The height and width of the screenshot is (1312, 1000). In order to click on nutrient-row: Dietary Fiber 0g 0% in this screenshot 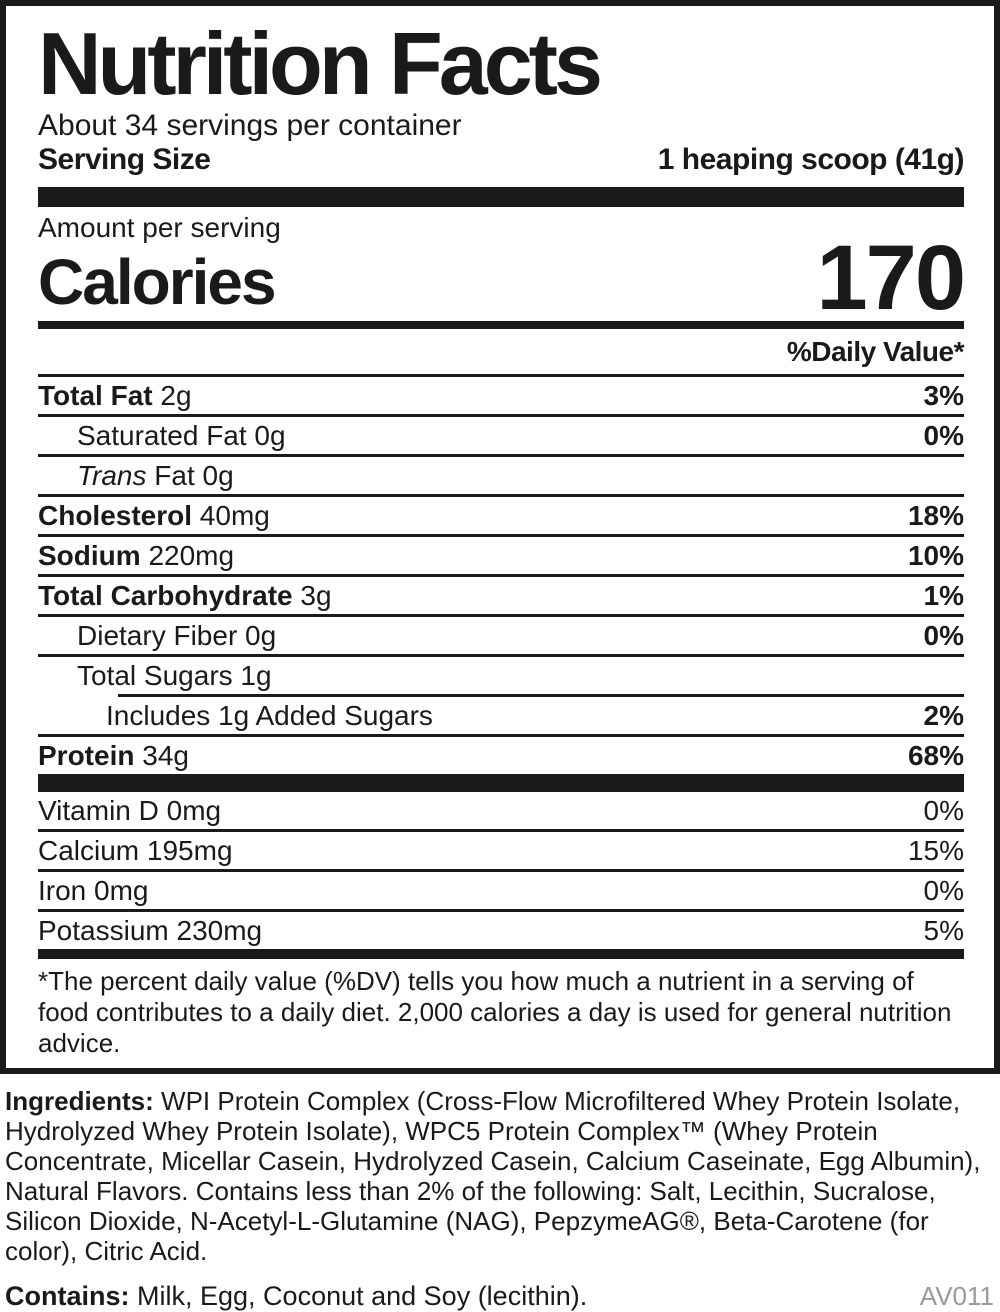, I will do `click(501, 634)`.